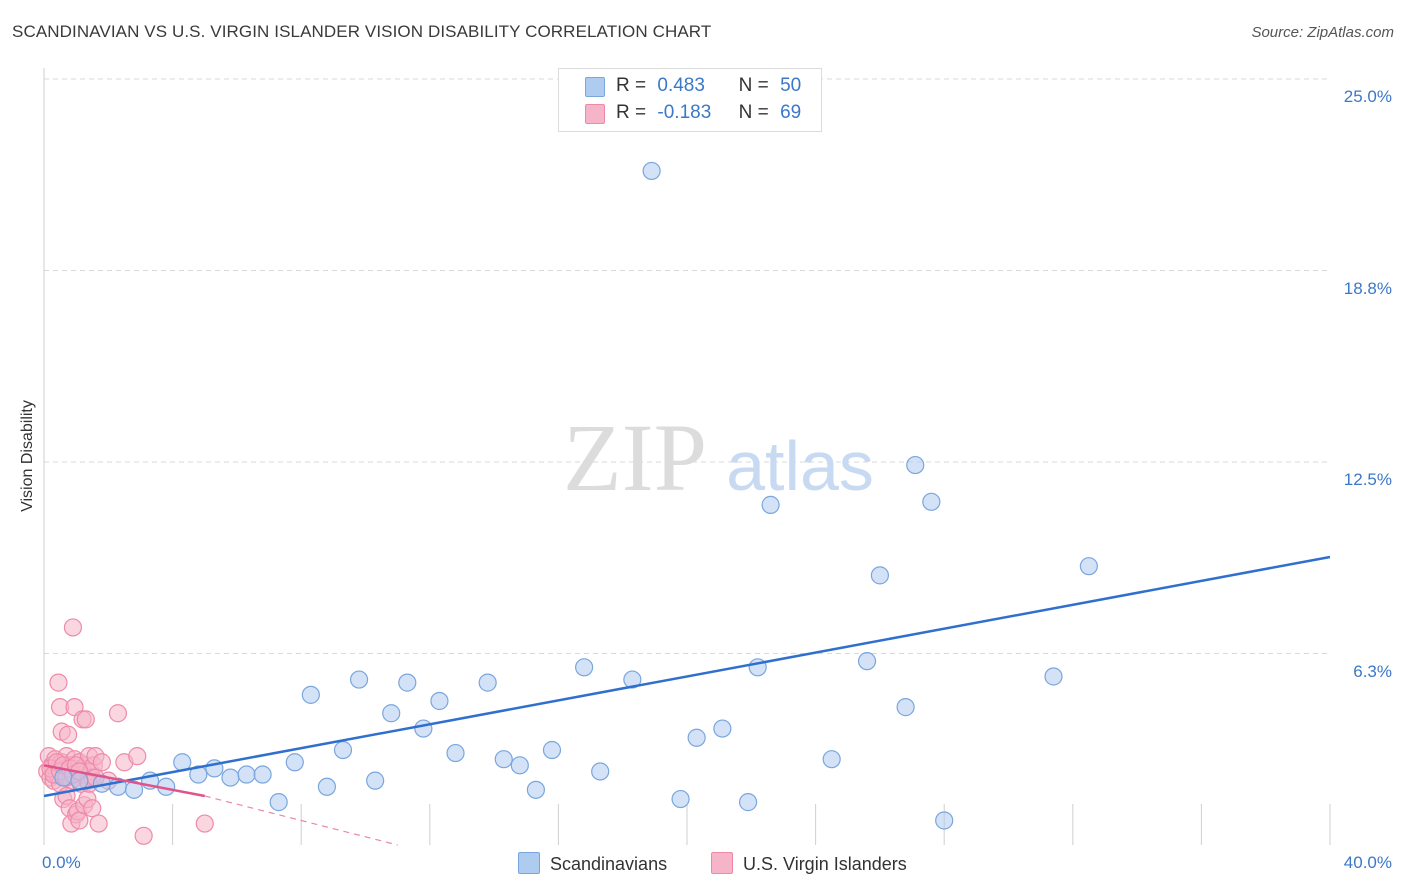  What do you see at coordinates (61, 862) in the screenshot?
I see `x-tick-label: 0.0%` at bounding box center [61, 862].